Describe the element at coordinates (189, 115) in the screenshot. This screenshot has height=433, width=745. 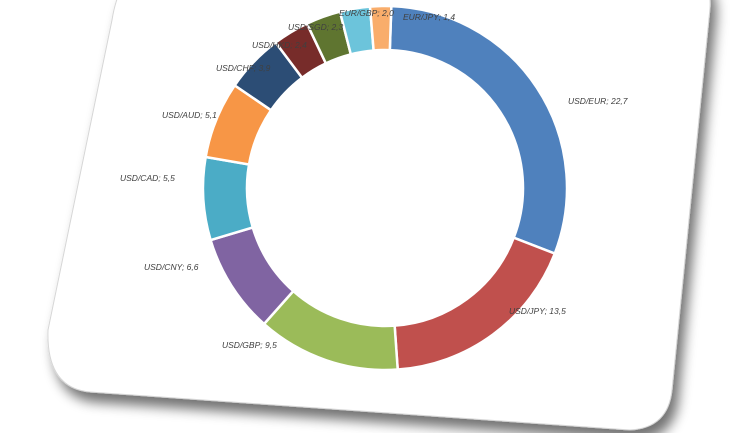
I see `label-usd-aud: USD/AUD; 5,1` at that location.